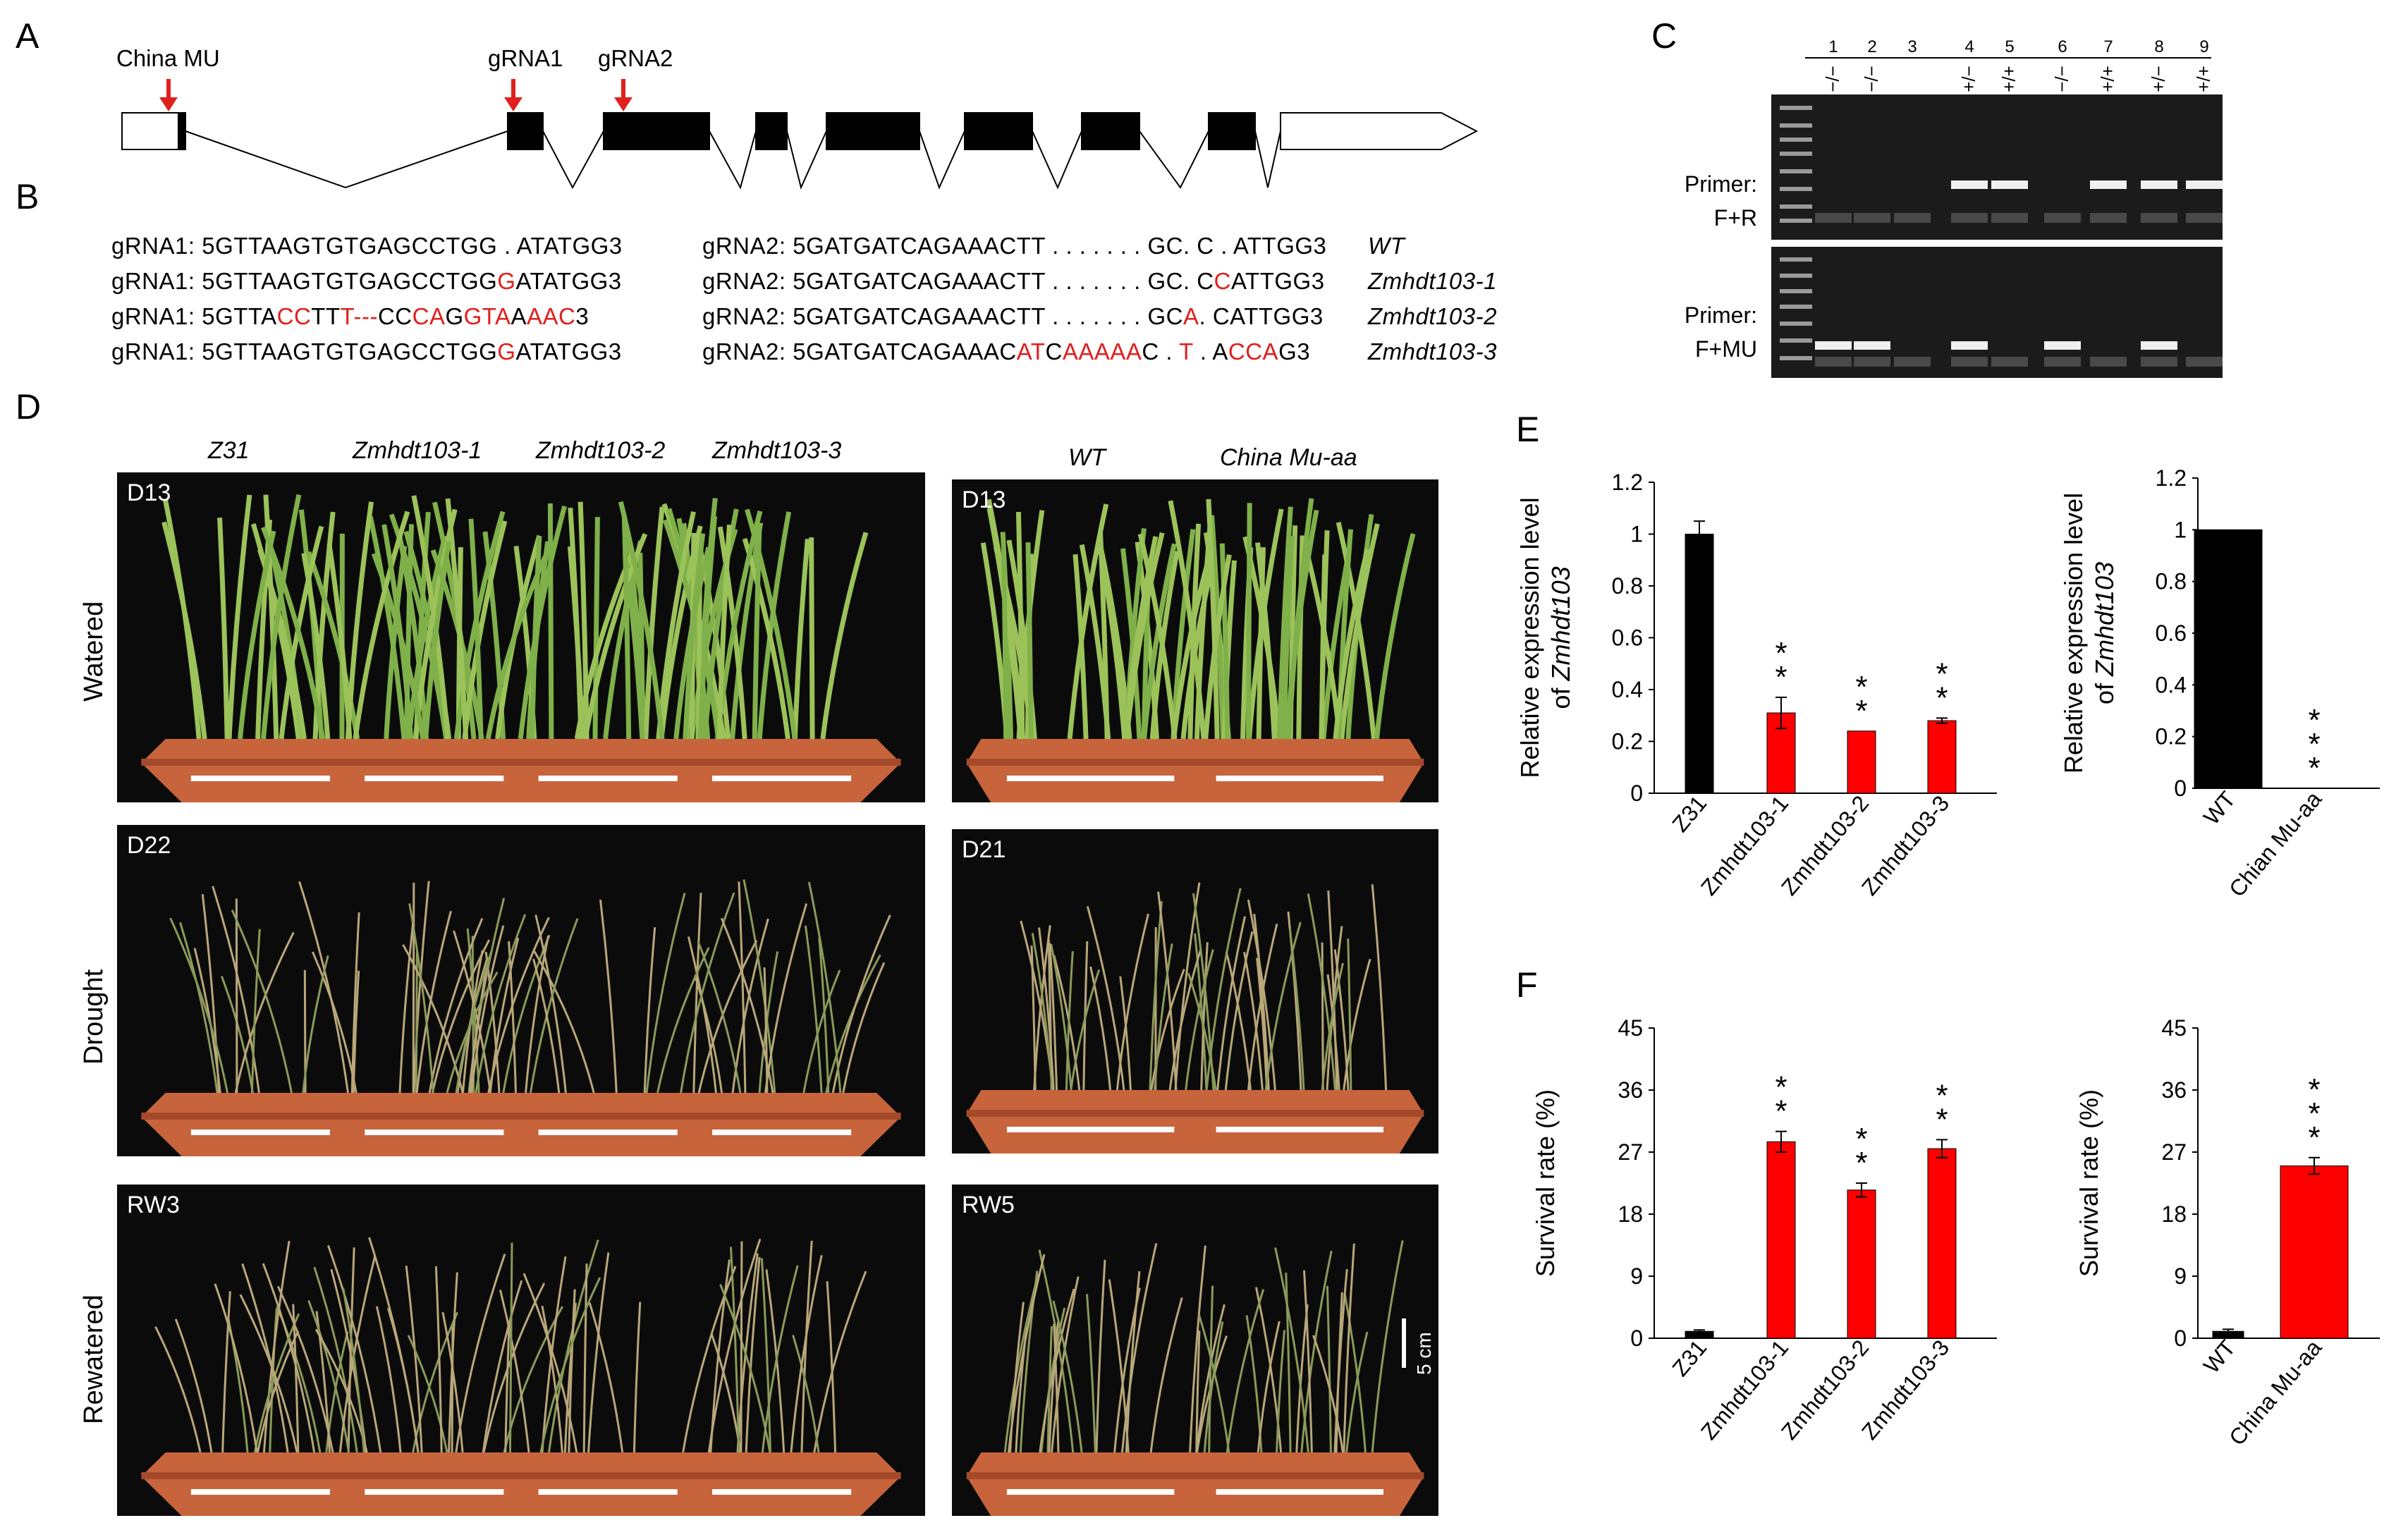 The width and height of the screenshot is (2408, 1530). I want to click on scale-bar, so click(1404, 1343).